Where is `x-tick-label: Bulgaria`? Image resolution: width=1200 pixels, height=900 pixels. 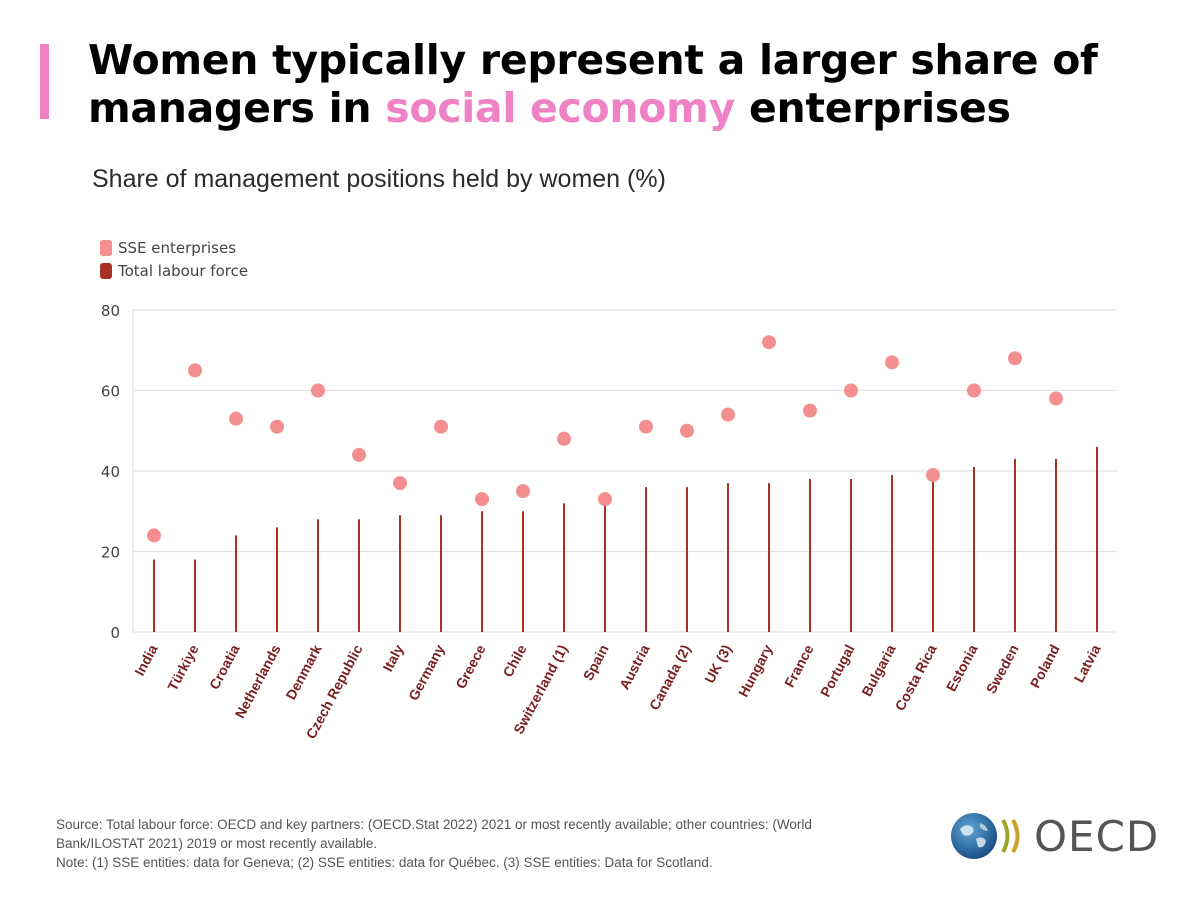 x-tick-label: Bulgaria is located at coordinates (878, 670).